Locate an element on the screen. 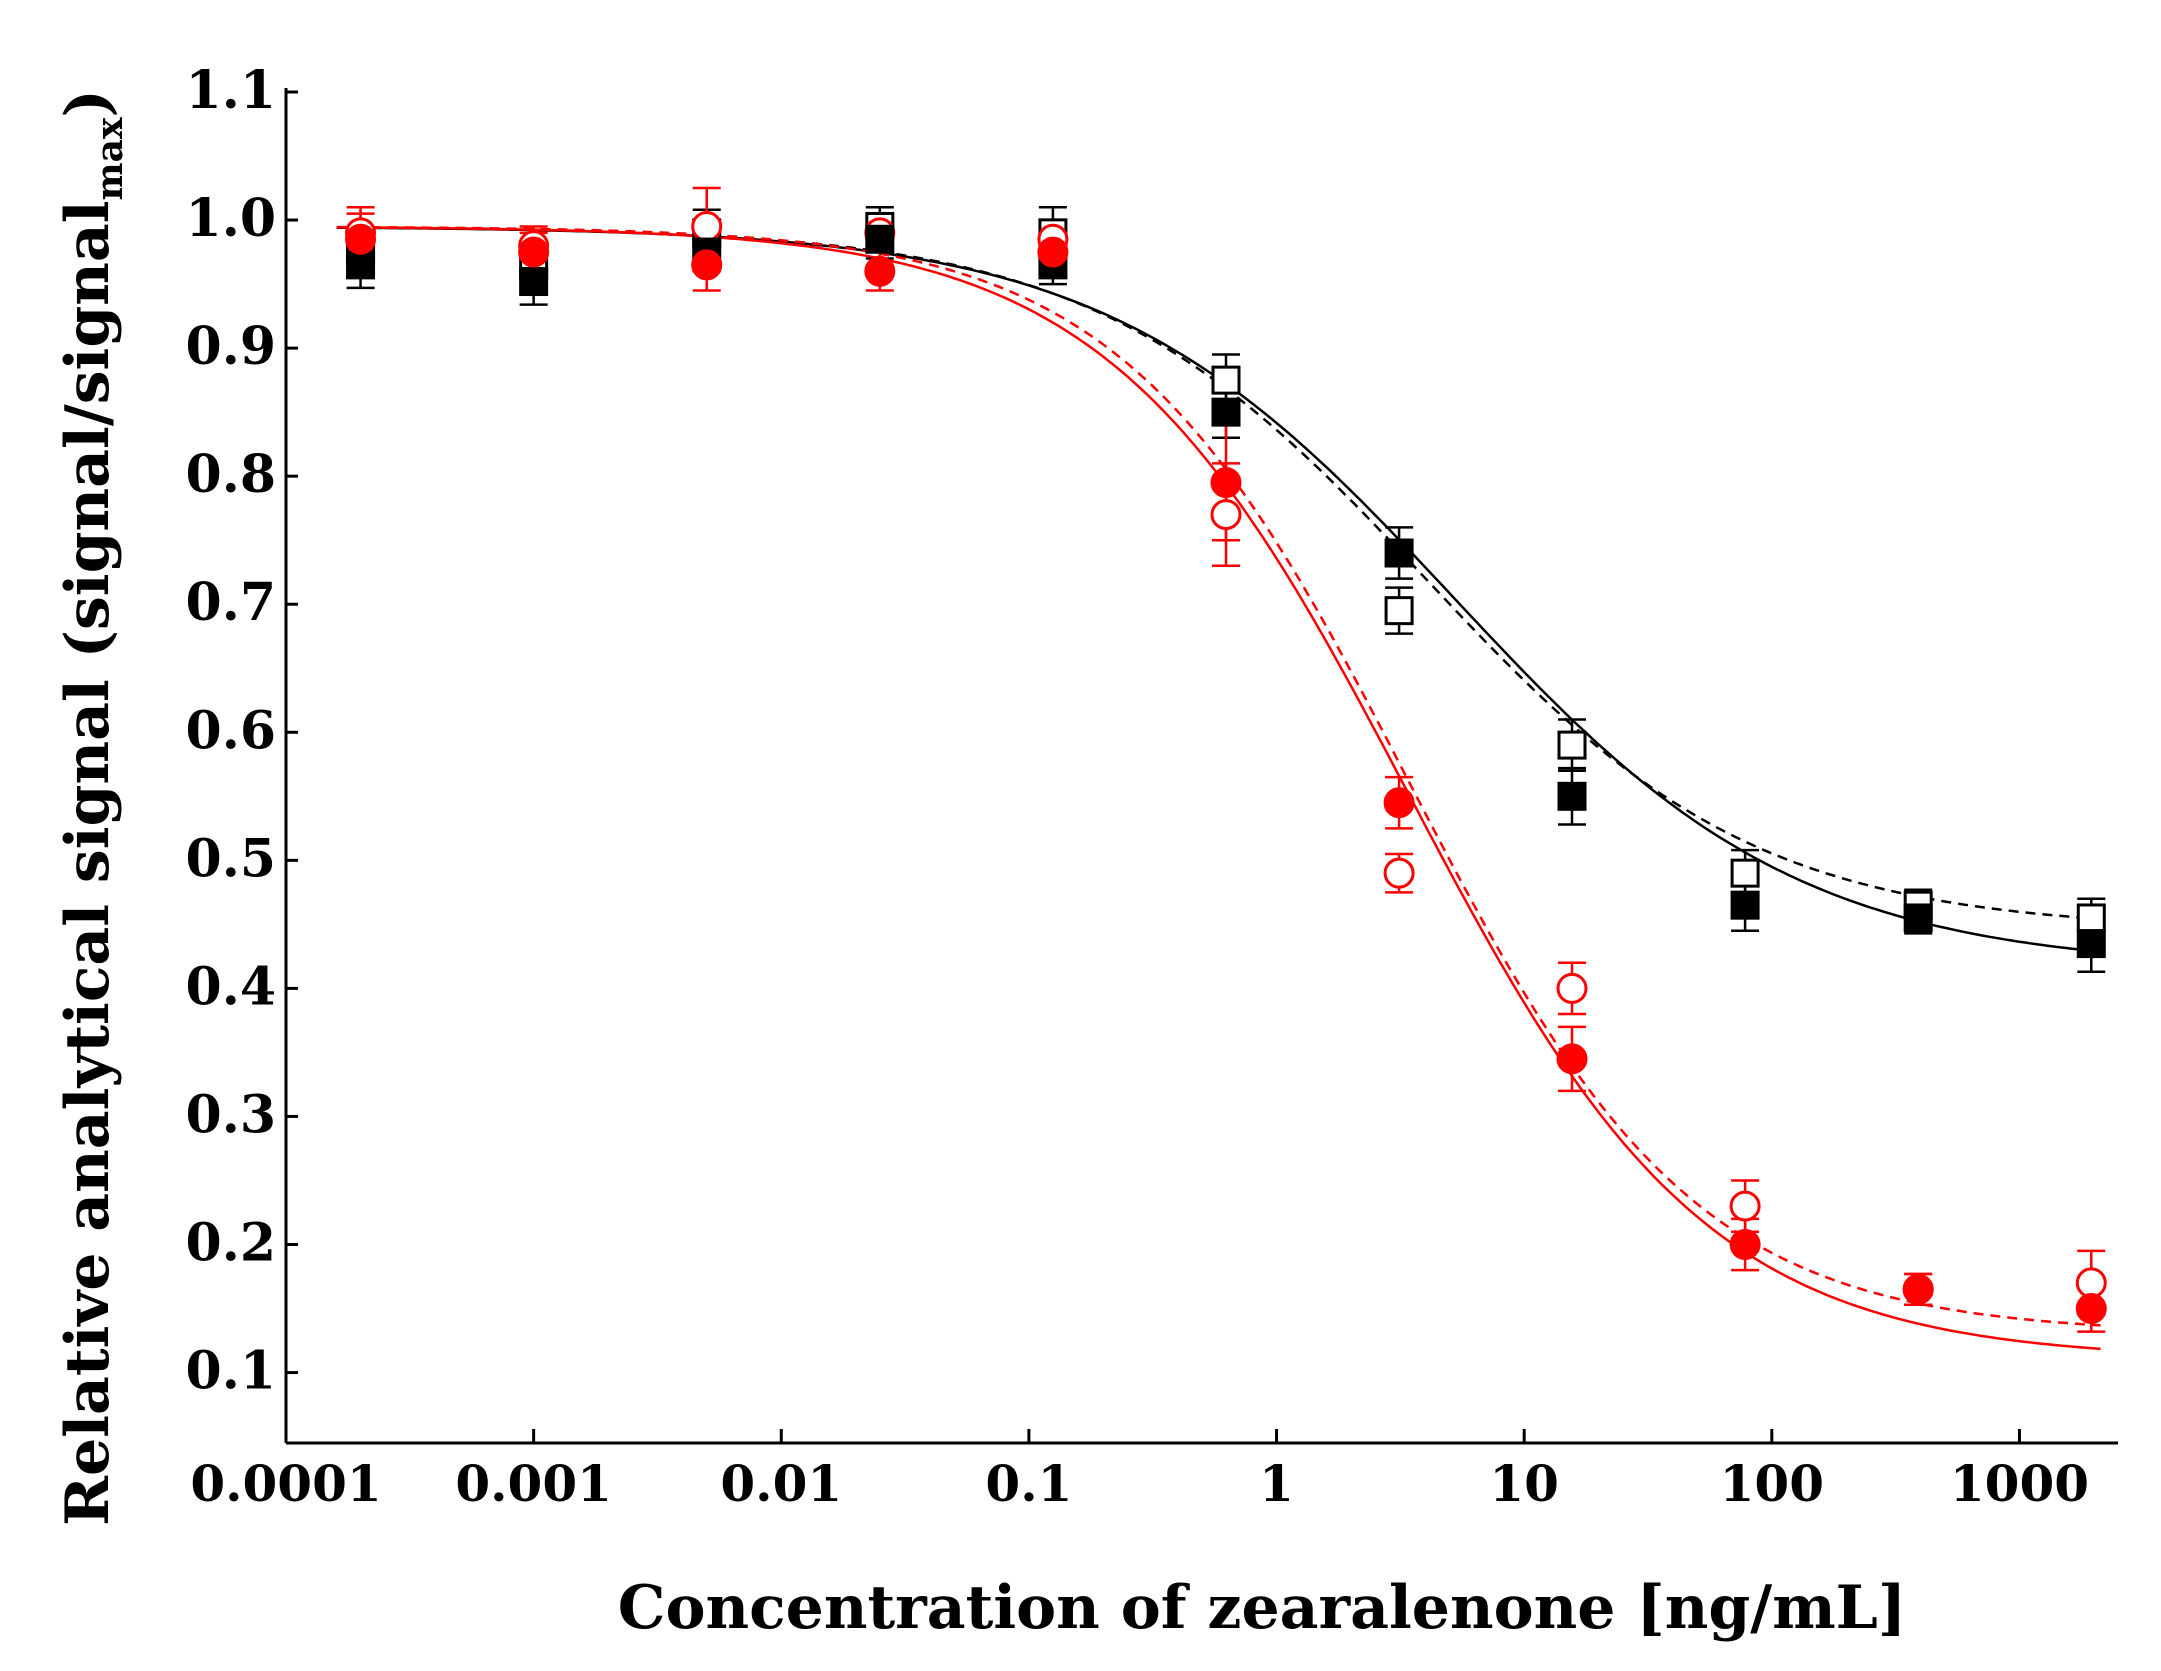 This screenshot has width=2161, height=1671. y-tick-label: 0.4 is located at coordinates (231, 986).